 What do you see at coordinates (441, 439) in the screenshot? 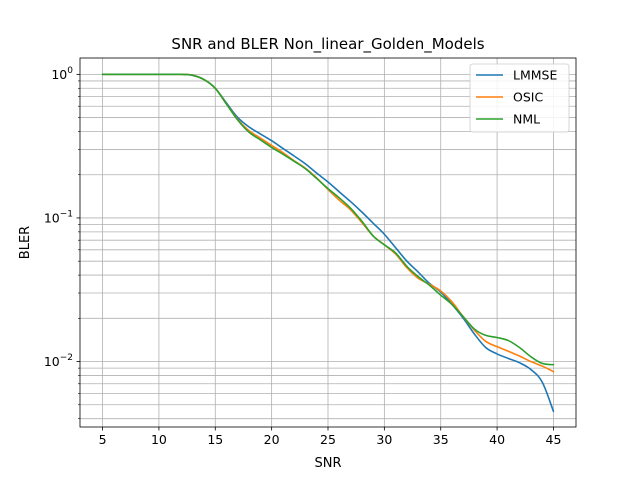
I see `x-tick-label: 35` at bounding box center [441, 439].